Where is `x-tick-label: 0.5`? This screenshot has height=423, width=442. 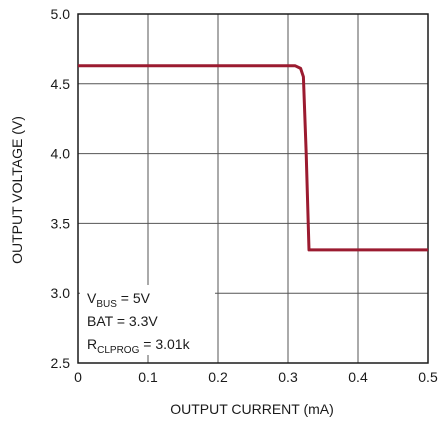
x-tick-label: 0.5 is located at coordinates (428, 377).